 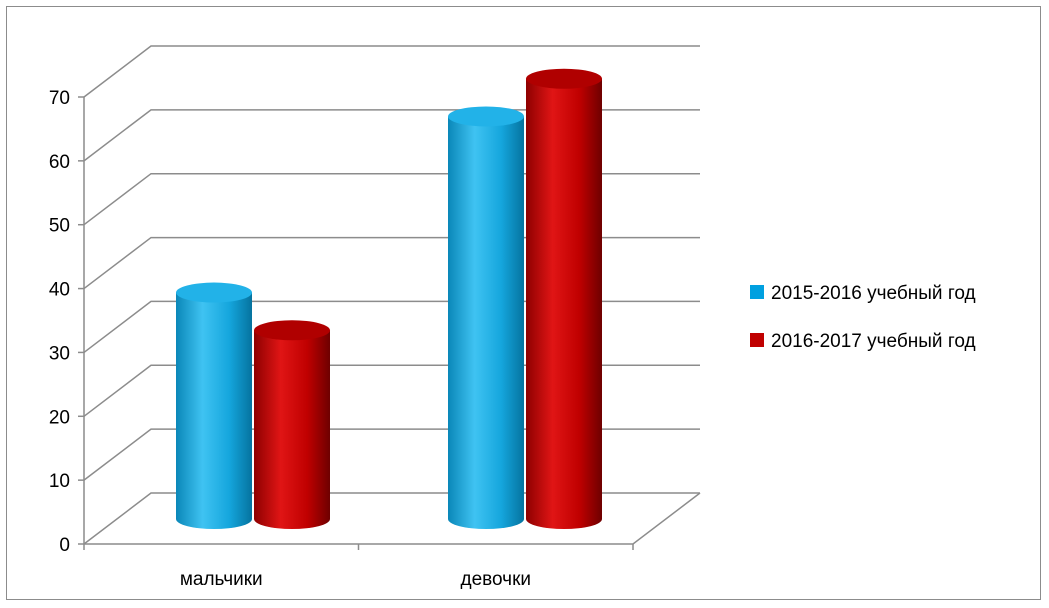 I want to click on x-category-label: мальчики, so click(x=221, y=579).